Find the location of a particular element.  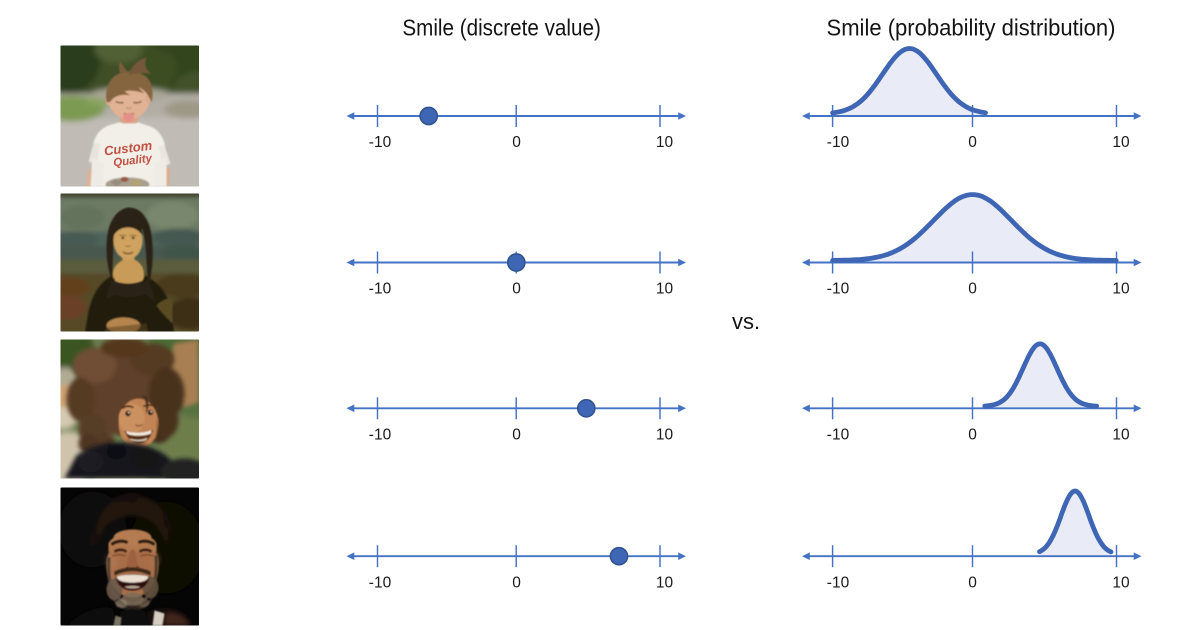

svg-text: Smile (discrete value) is located at coordinates (501, 27).